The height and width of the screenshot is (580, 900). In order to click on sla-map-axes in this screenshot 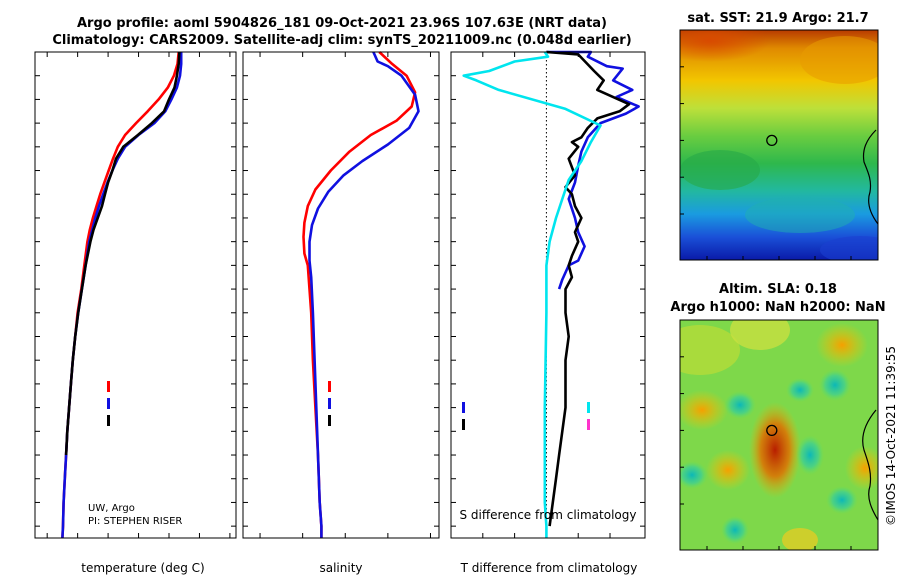, I will do `click(766, 434)`.